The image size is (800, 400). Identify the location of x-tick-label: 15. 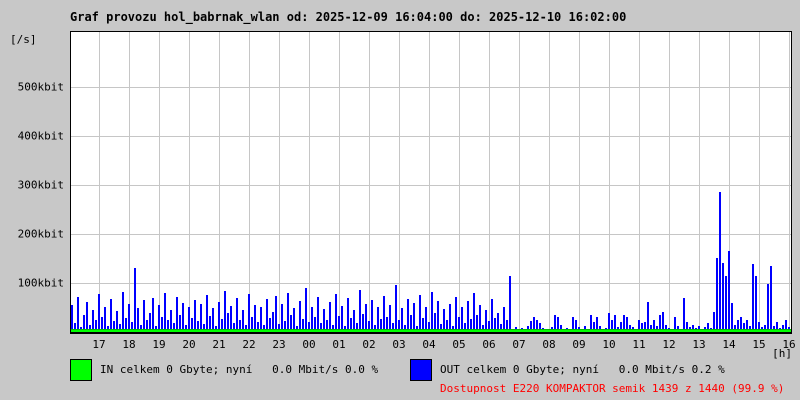
(759, 344).